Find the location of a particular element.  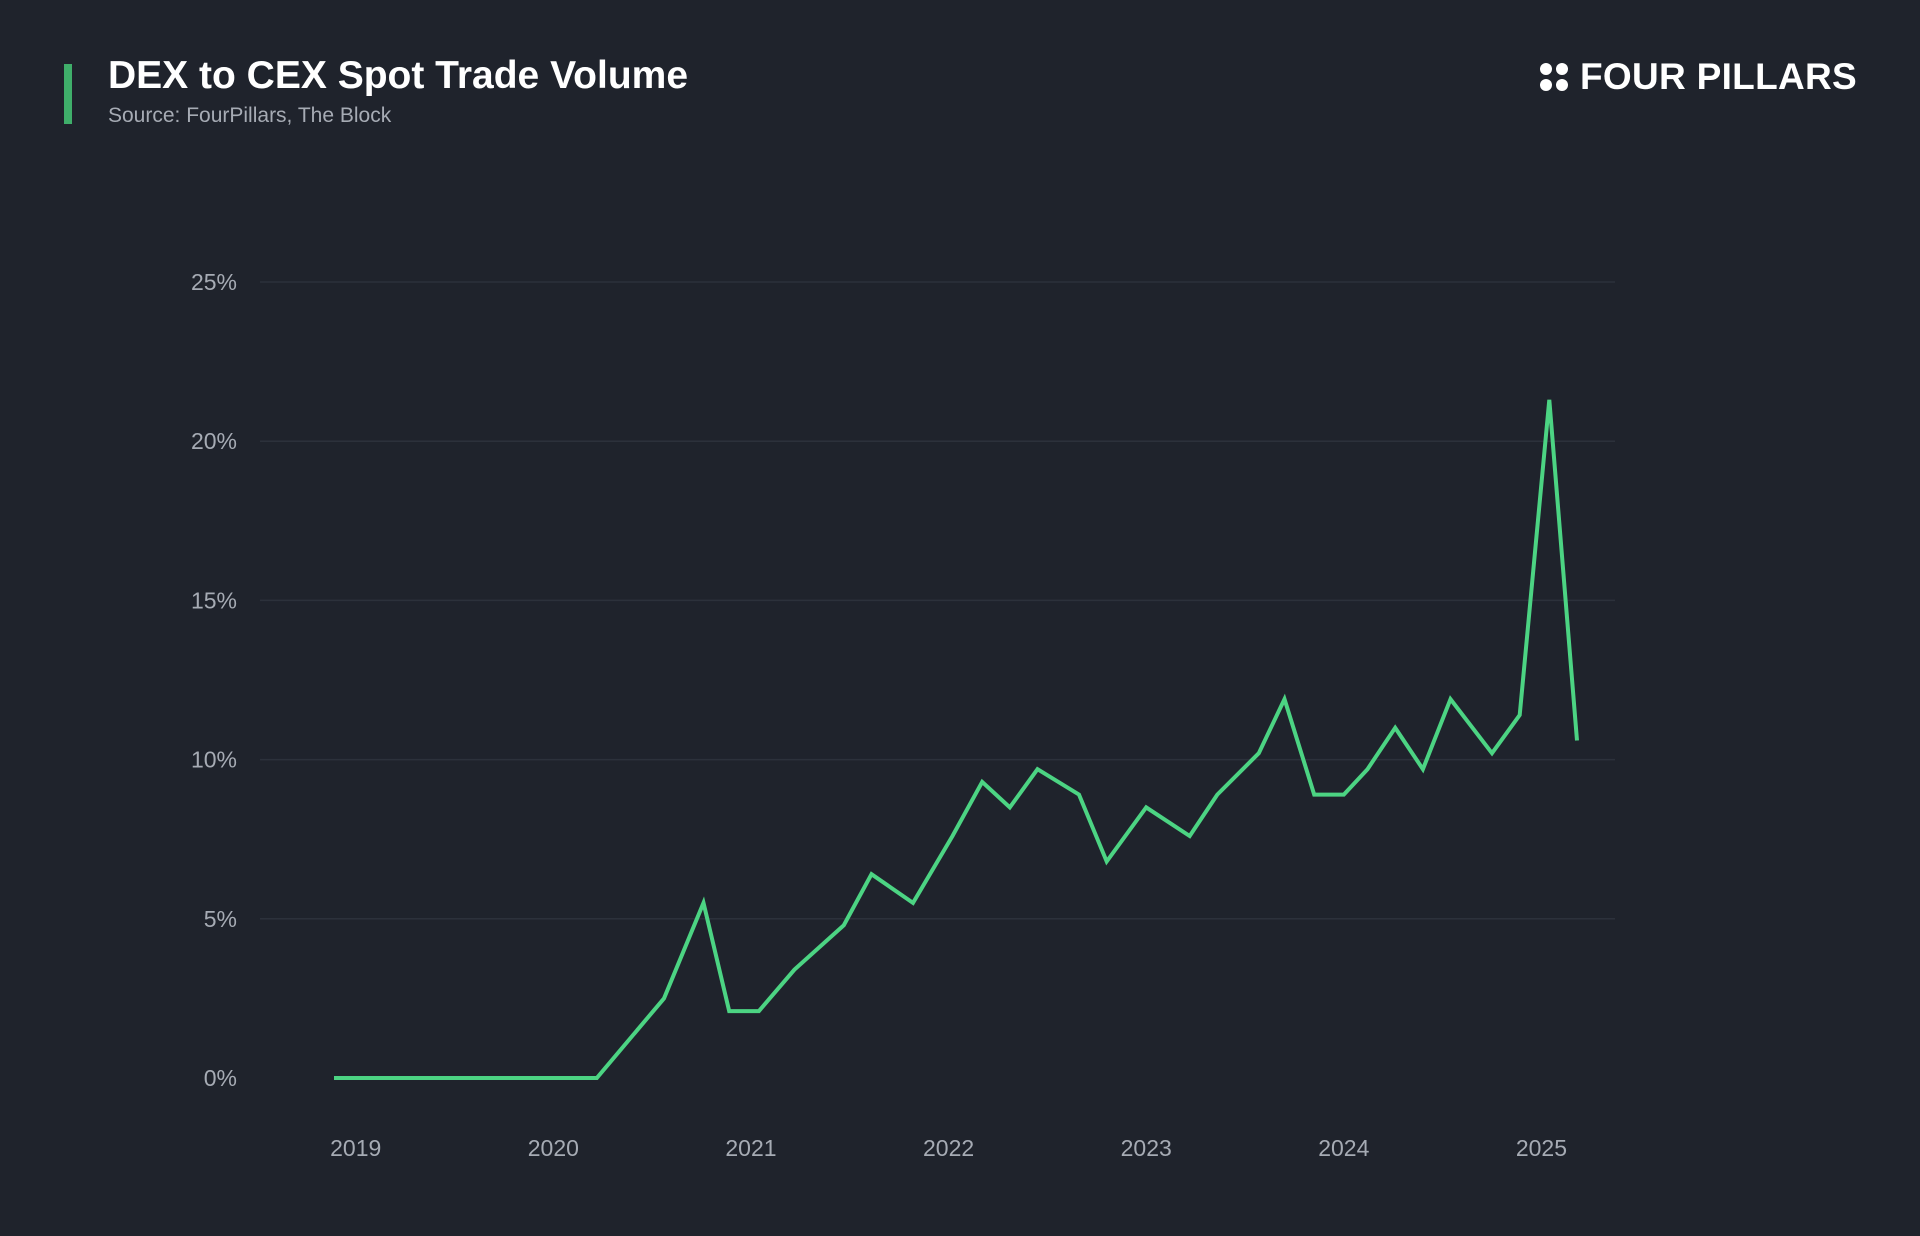

four-dots-logo-icon is located at coordinates (1554, 77).